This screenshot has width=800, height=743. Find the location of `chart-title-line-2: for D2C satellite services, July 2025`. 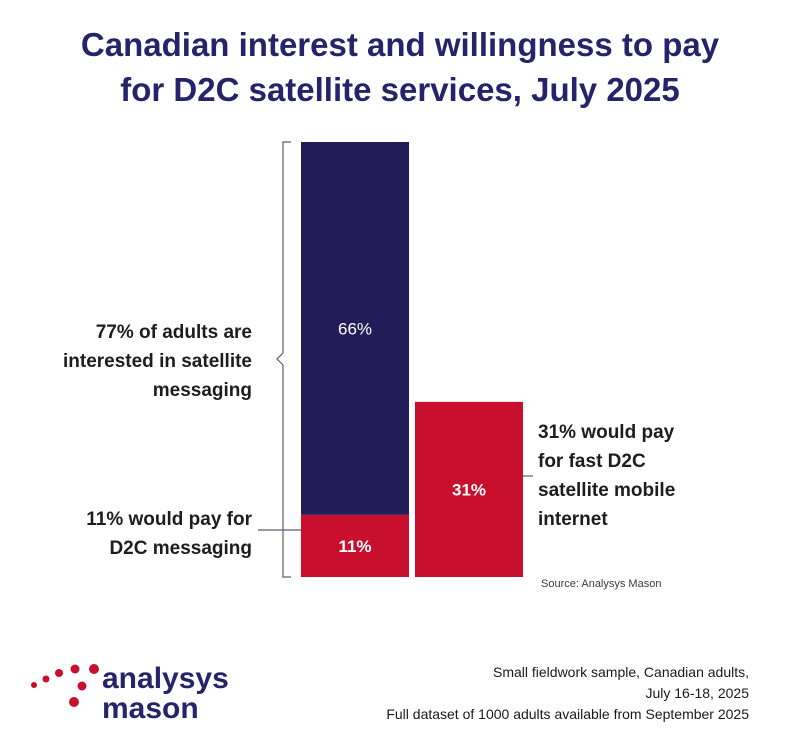

chart-title-line-2: for D2C satellite services, July 2025 is located at coordinates (400, 89).